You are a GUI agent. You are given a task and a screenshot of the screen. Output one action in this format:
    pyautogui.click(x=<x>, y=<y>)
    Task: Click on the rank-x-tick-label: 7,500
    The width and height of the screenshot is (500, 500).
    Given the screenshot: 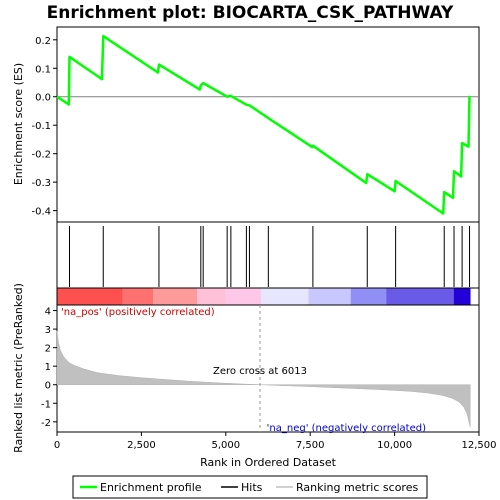 What is the action you would take?
    pyautogui.click(x=310, y=445)
    